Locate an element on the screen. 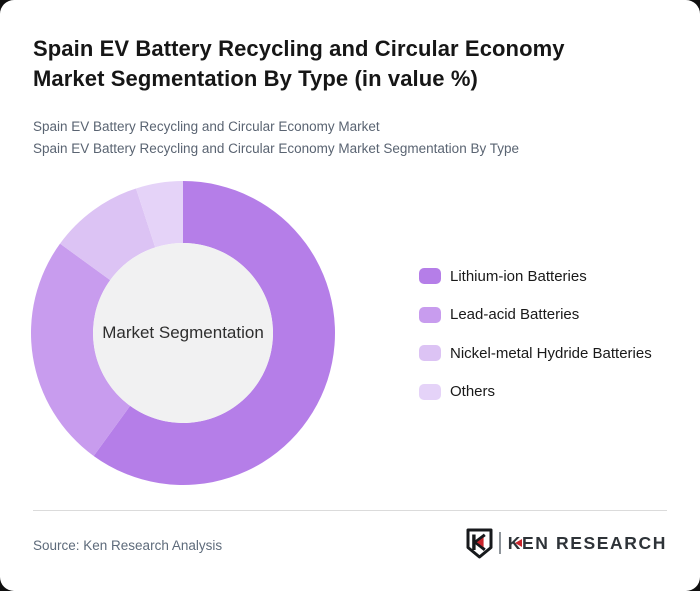 The width and height of the screenshot is (700, 591). legend-label: Nickel-metal Hydride Batteries is located at coordinates (551, 353).